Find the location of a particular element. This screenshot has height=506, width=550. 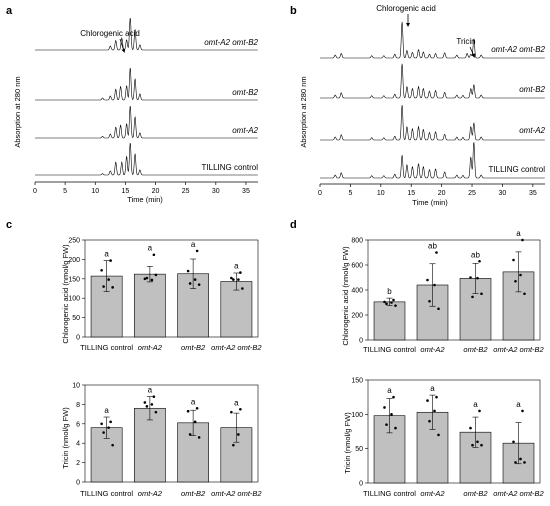

c-top-sig-1: a is located at coordinates (106, 254).